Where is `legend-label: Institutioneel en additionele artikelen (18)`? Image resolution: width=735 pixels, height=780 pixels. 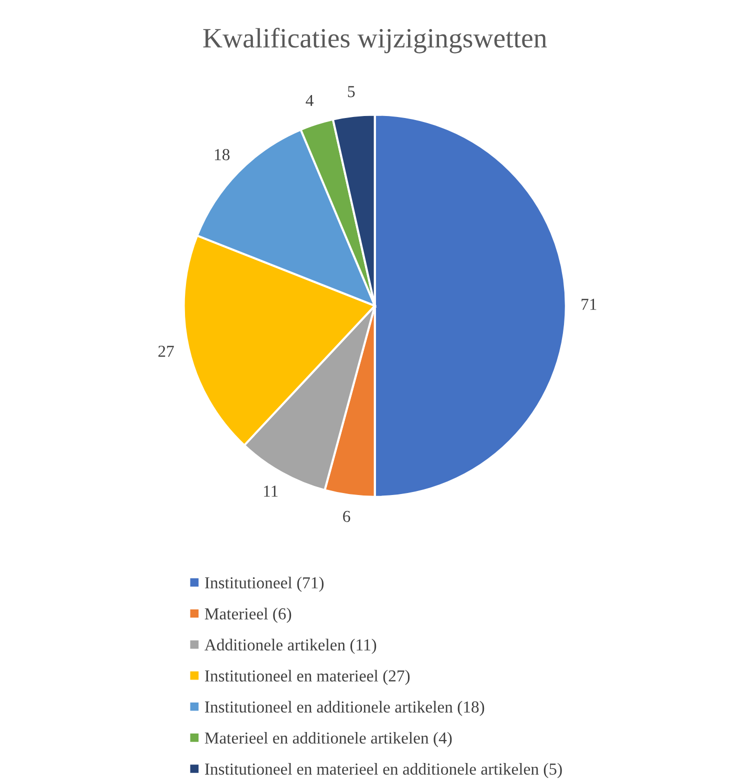
legend-label: Institutioneel en additionele artikelen (18) is located at coordinates (344, 708).